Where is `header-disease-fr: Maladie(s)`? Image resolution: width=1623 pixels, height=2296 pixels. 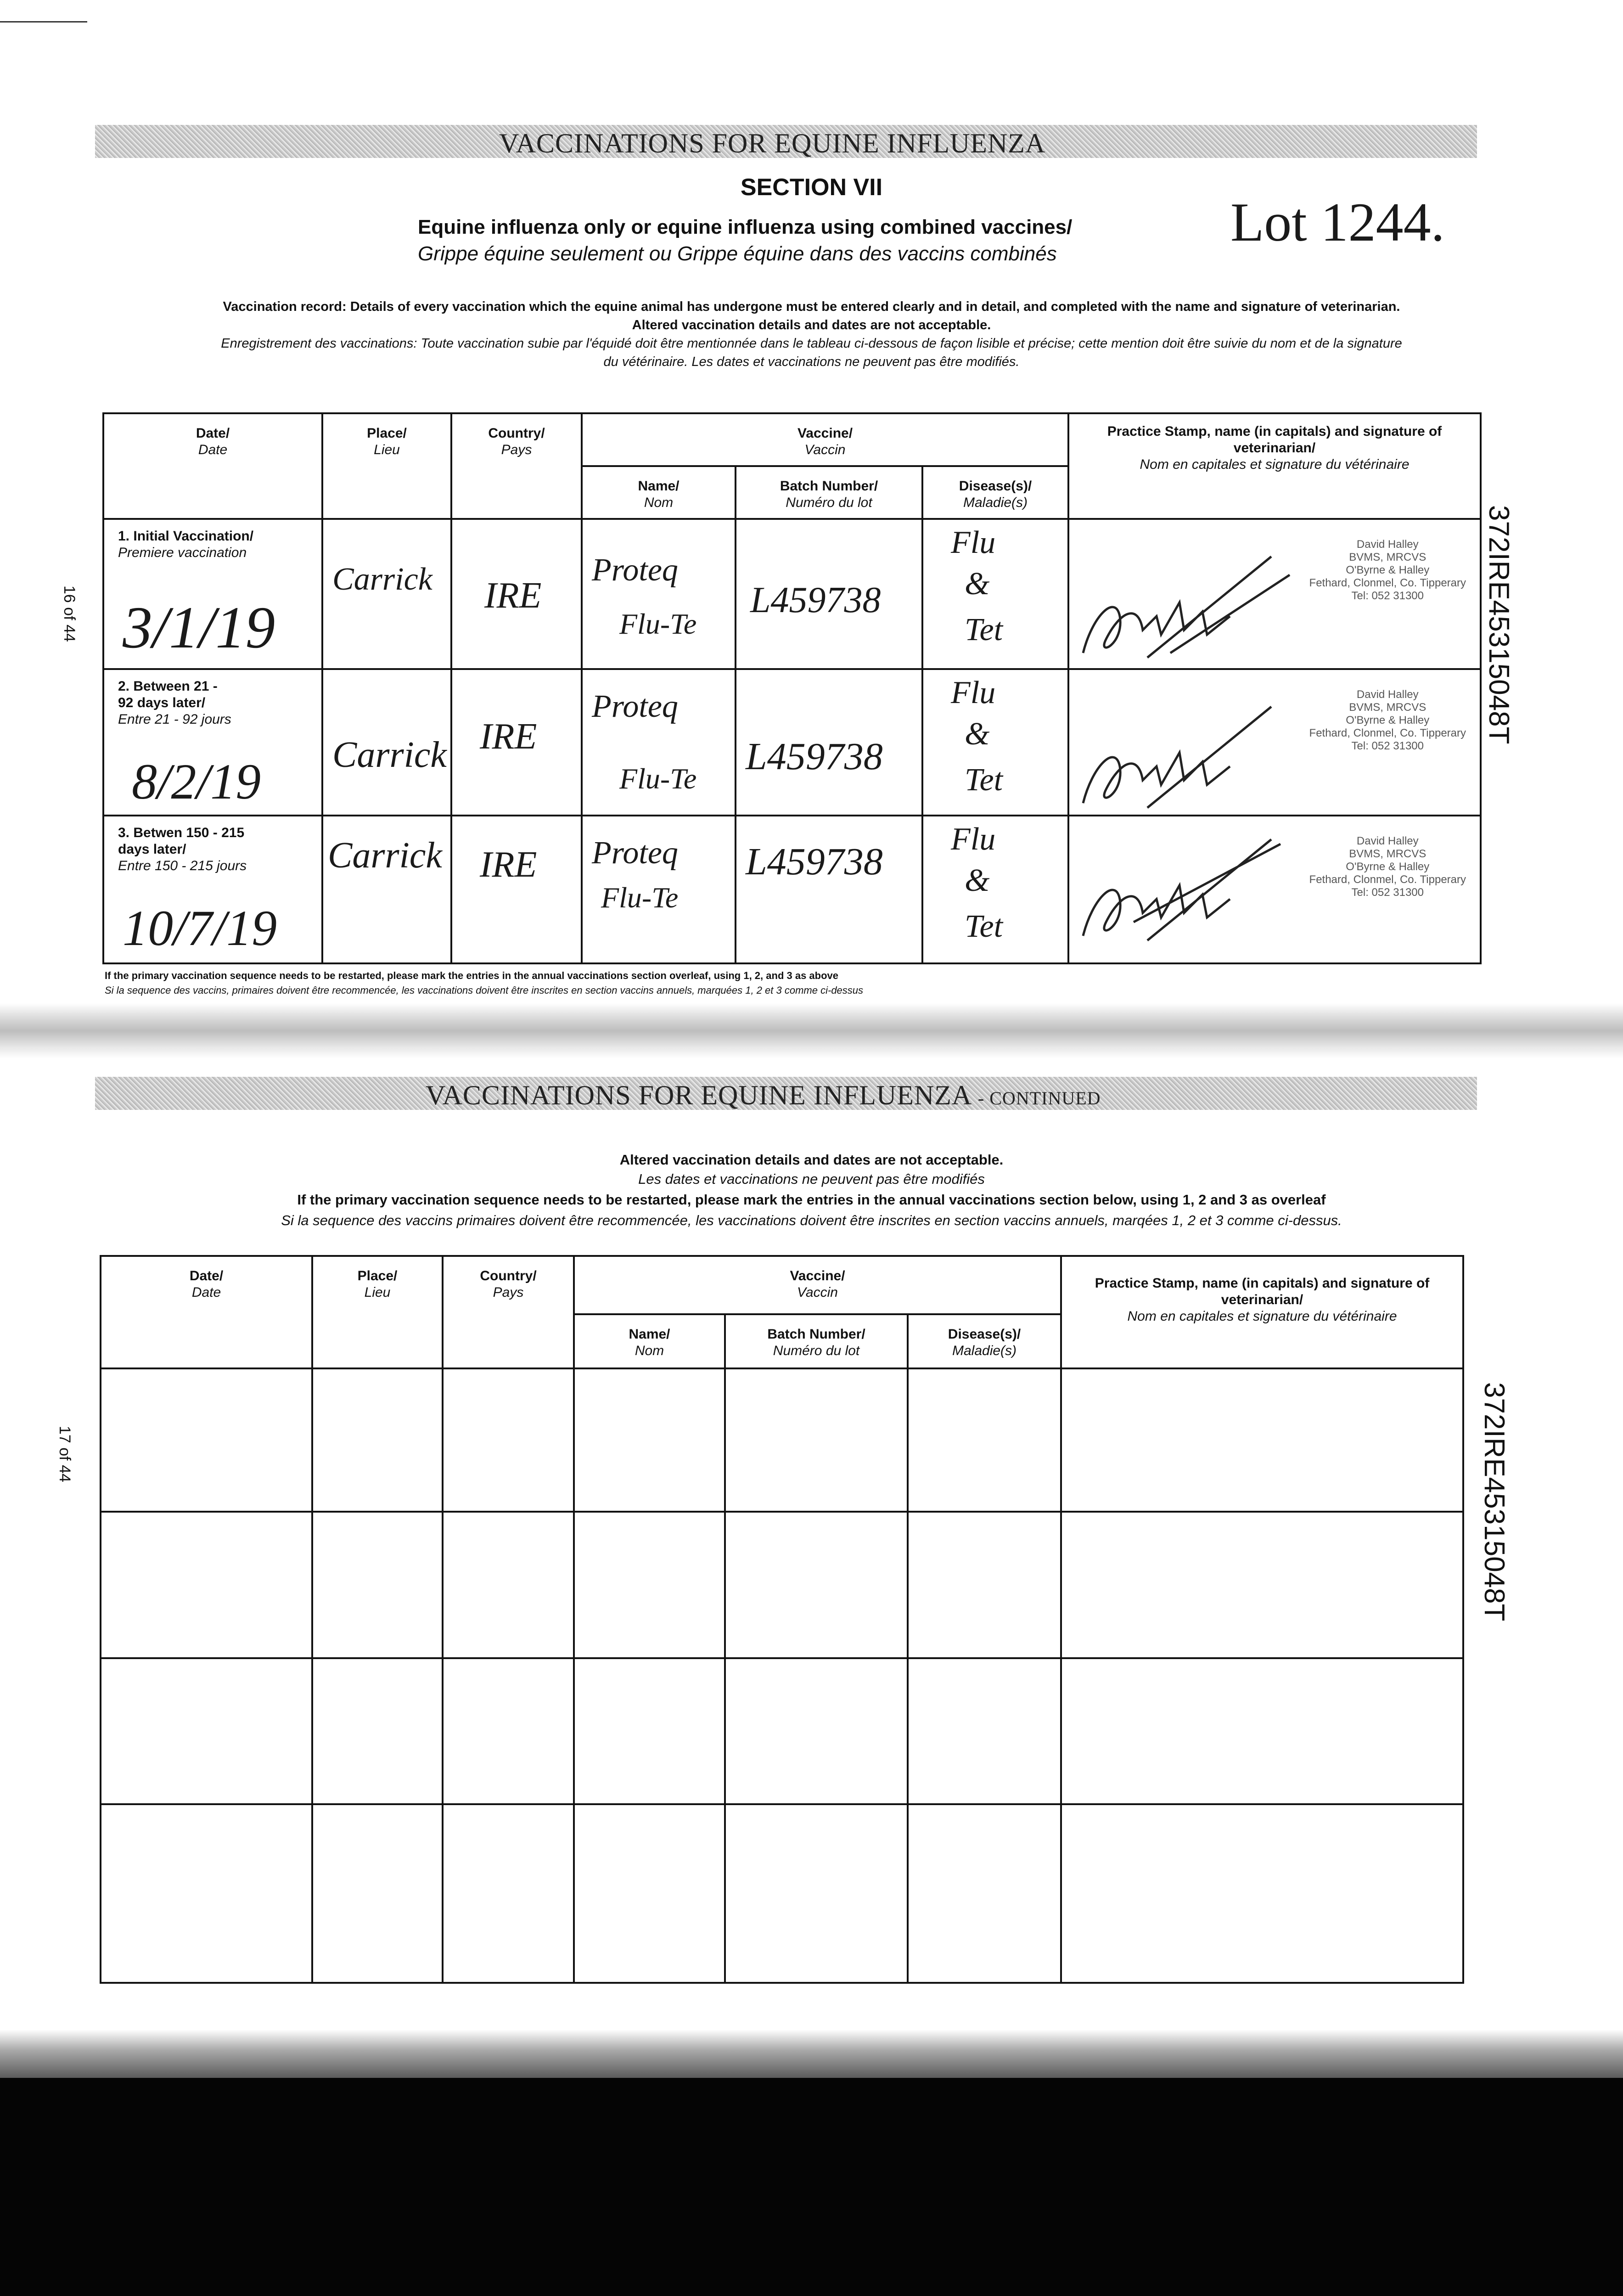 header-disease-fr: Maladie(s) is located at coordinates (984, 1351).